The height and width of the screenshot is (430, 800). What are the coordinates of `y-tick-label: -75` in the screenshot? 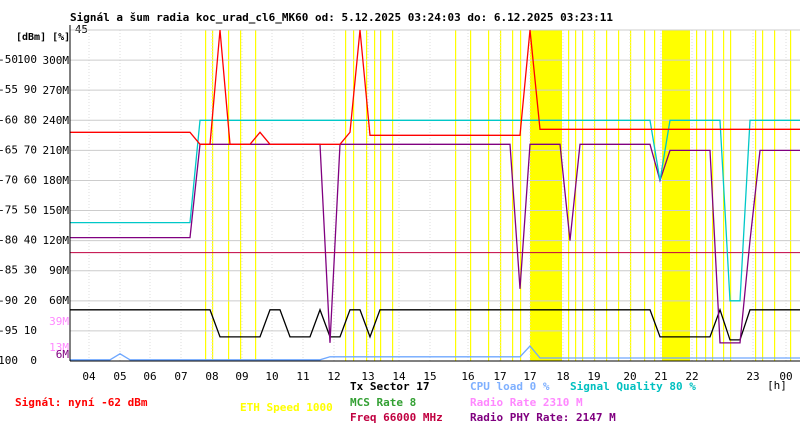 It's located at (9, 210).